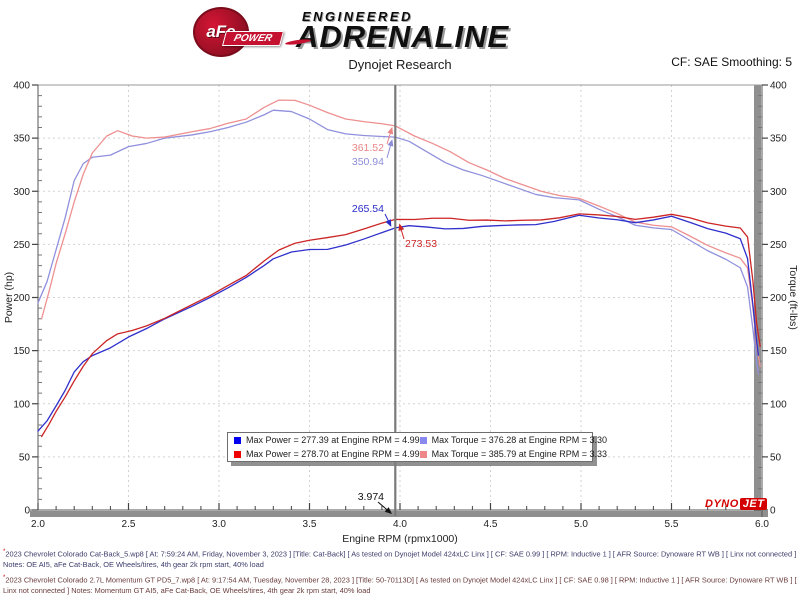  What do you see at coordinates (519, 440) in the screenshot?
I see `legend-text: Max Torque = 376.28 at Engine RPM = 3.30` at bounding box center [519, 440].